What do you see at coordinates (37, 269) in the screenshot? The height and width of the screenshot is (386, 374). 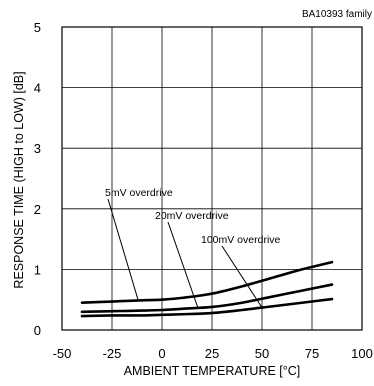 I see `y-tick-label: 1` at bounding box center [37, 269].